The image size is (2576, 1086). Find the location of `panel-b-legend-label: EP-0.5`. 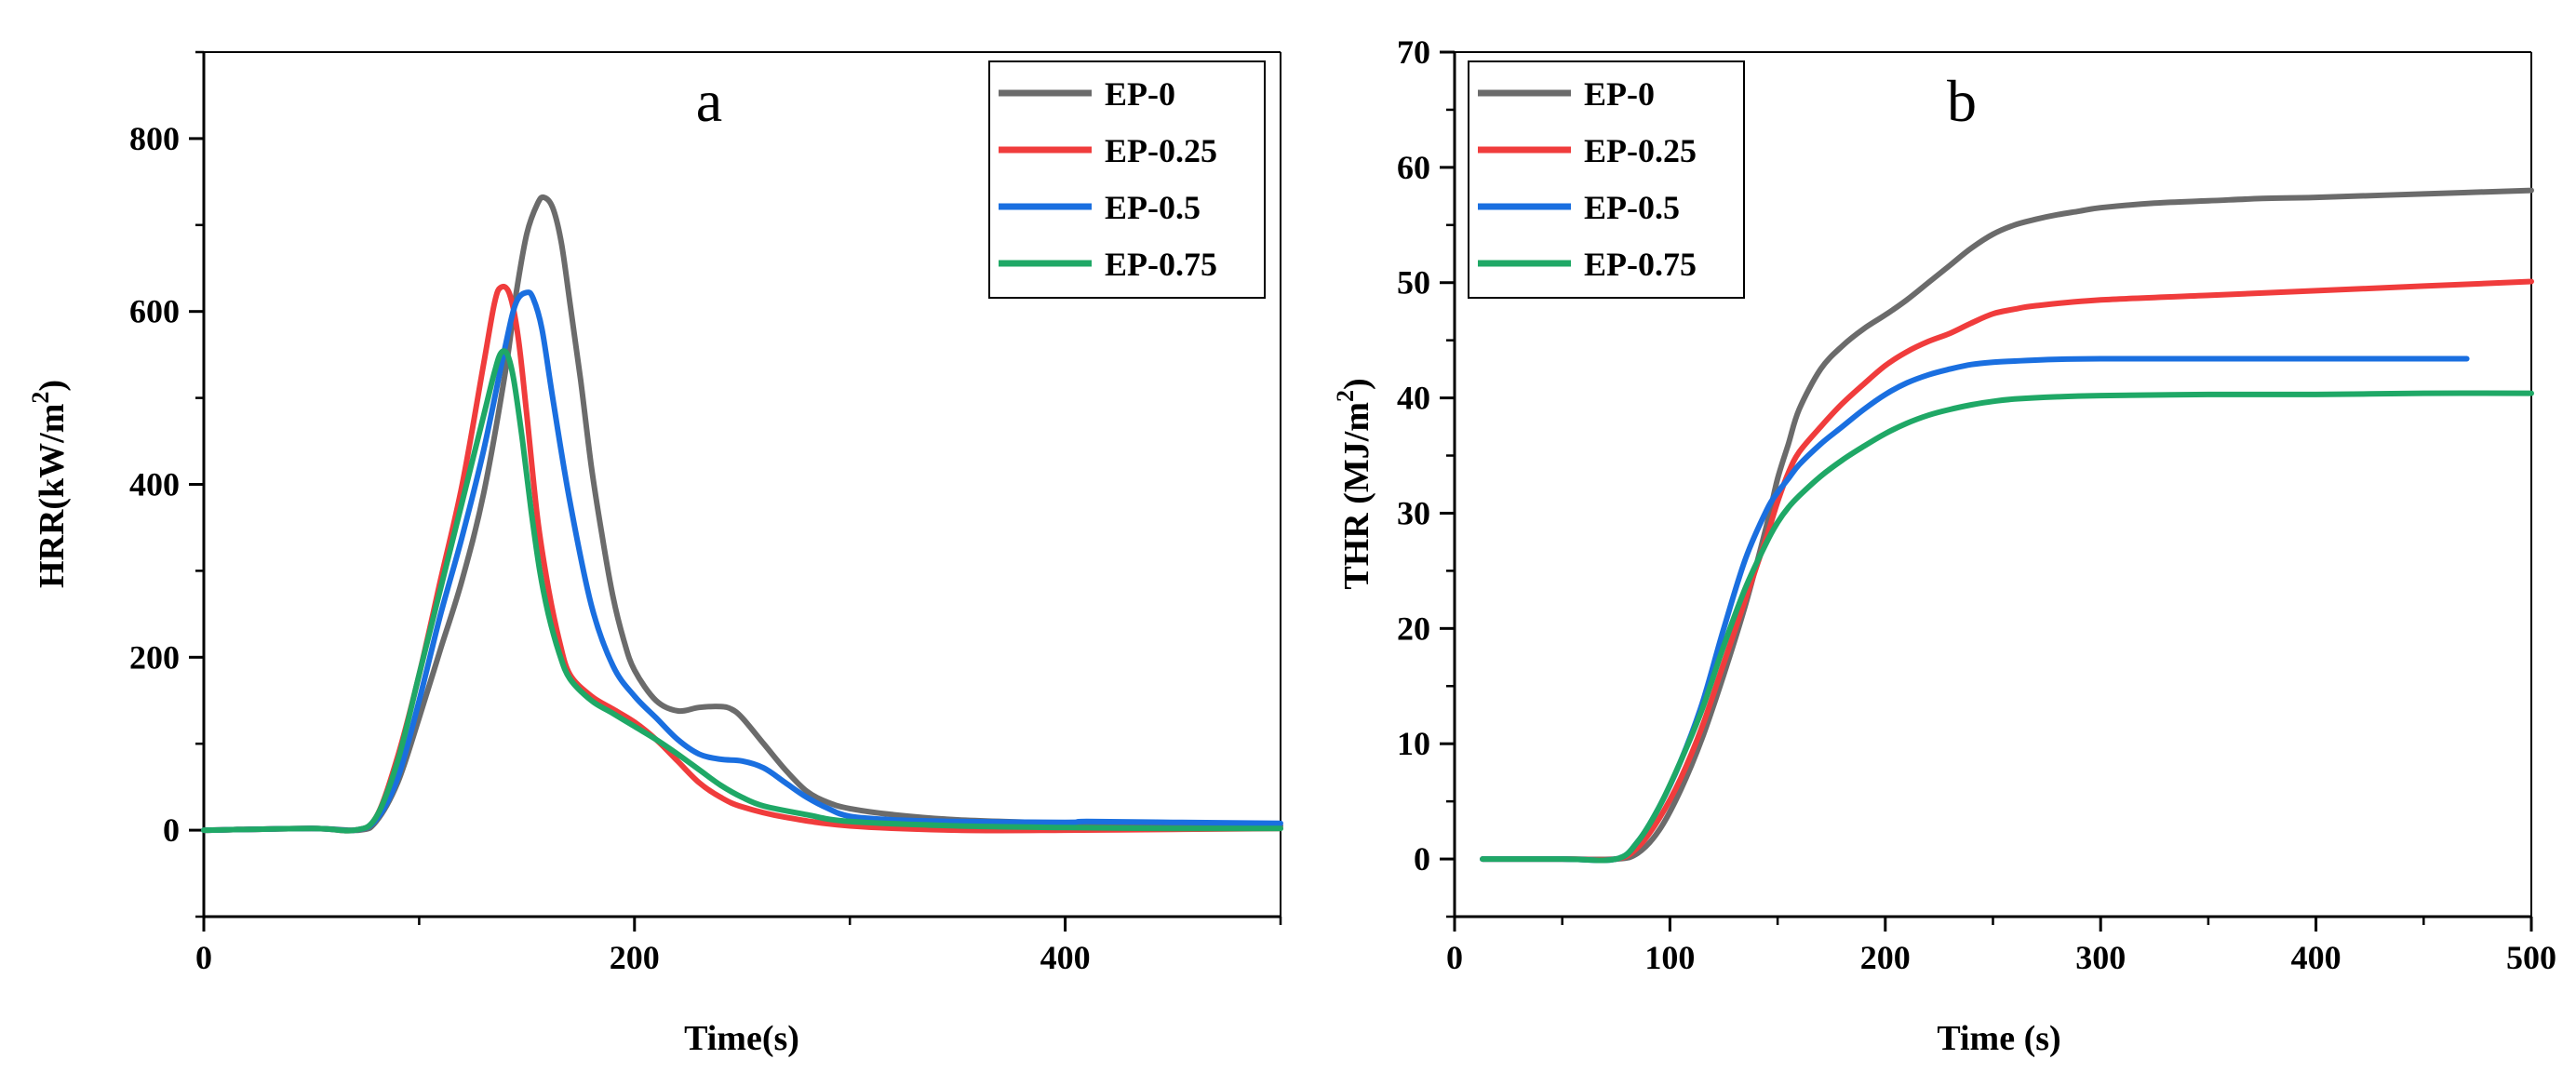

panel-b-legend-label: EP-0.5 is located at coordinates (1632, 207).